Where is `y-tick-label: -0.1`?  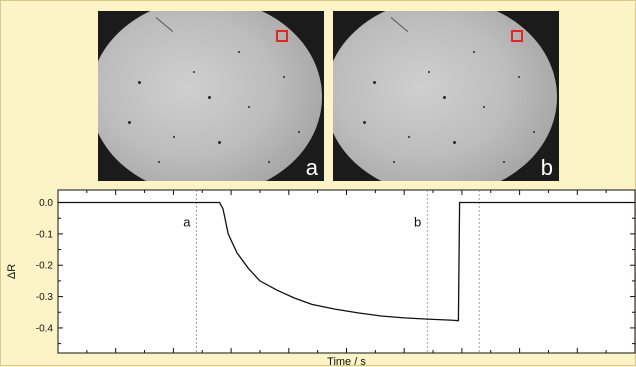 y-tick-label: -0.1 is located at coordinates (45, 234).